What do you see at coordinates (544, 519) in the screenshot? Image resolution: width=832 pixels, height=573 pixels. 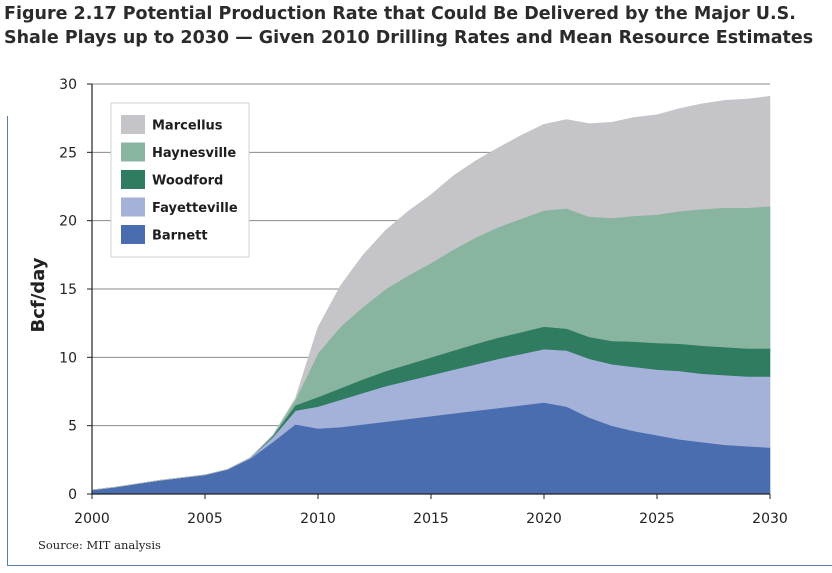 I see `x-tick-label-2020: 2020` at bounding box center [544, 519].